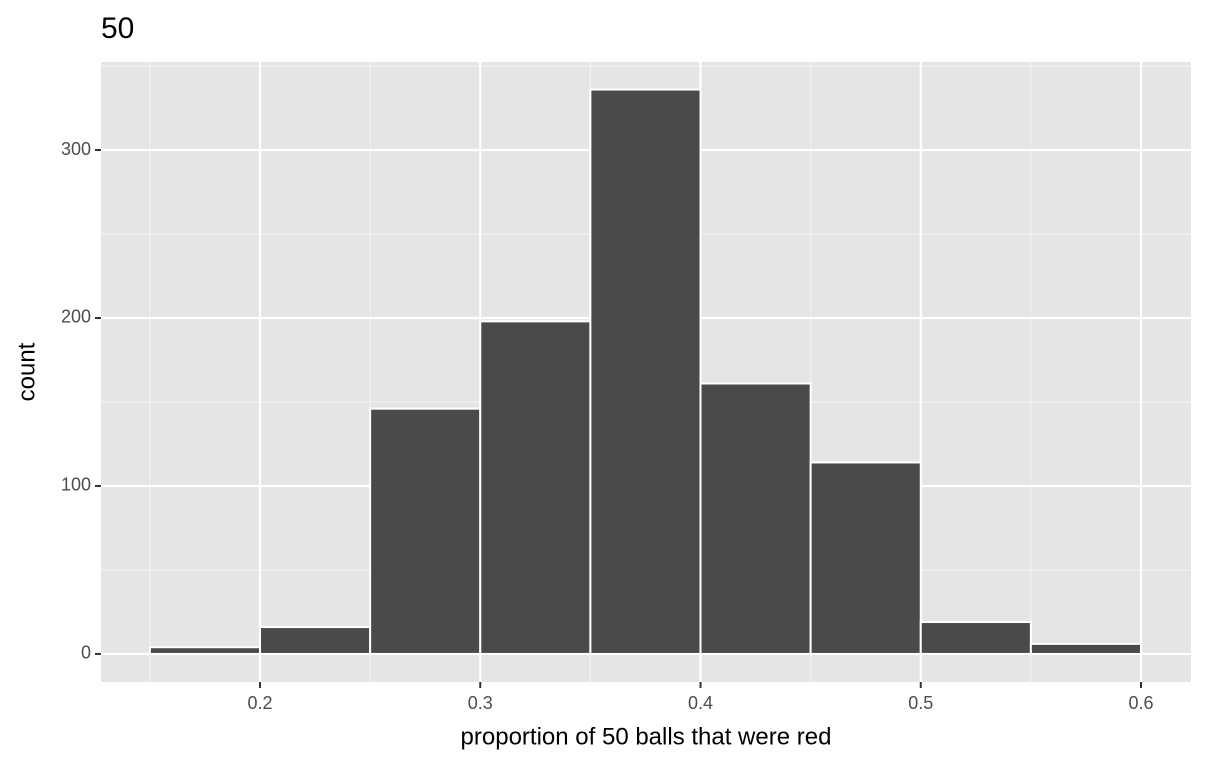 Image resolution: width=1206 pixels, height=766 pixels. Describe the element at coordinates (1140, 703) in the screenshot. I see `x-tick-label: 0.6` at that location.